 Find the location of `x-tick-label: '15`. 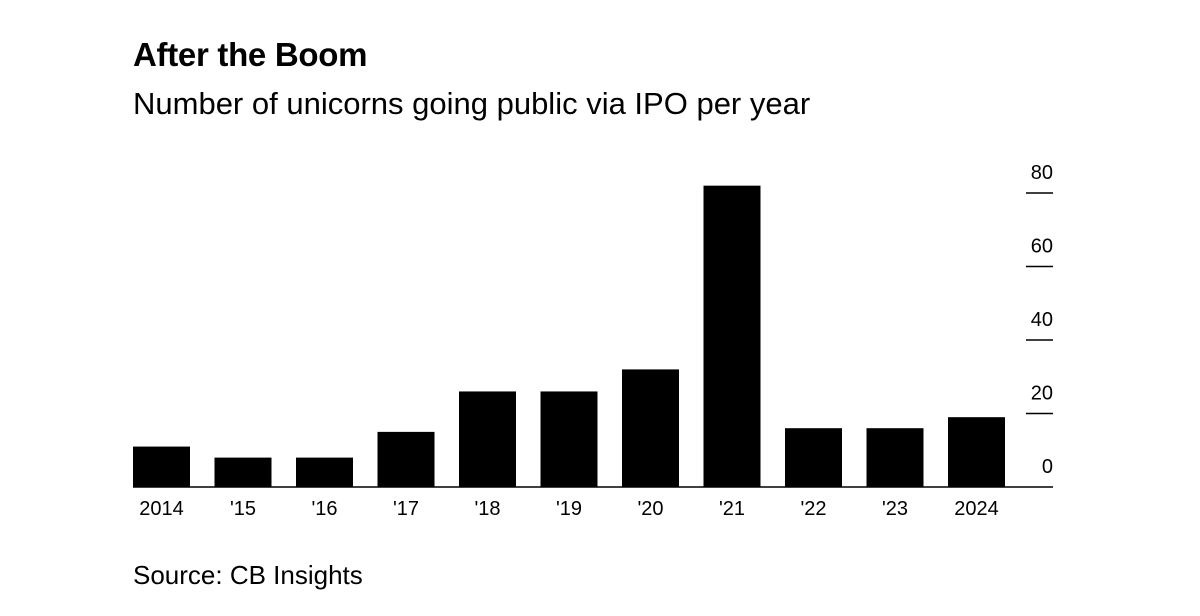

x-tick-label: '15 is located at coordinates (243, 509).